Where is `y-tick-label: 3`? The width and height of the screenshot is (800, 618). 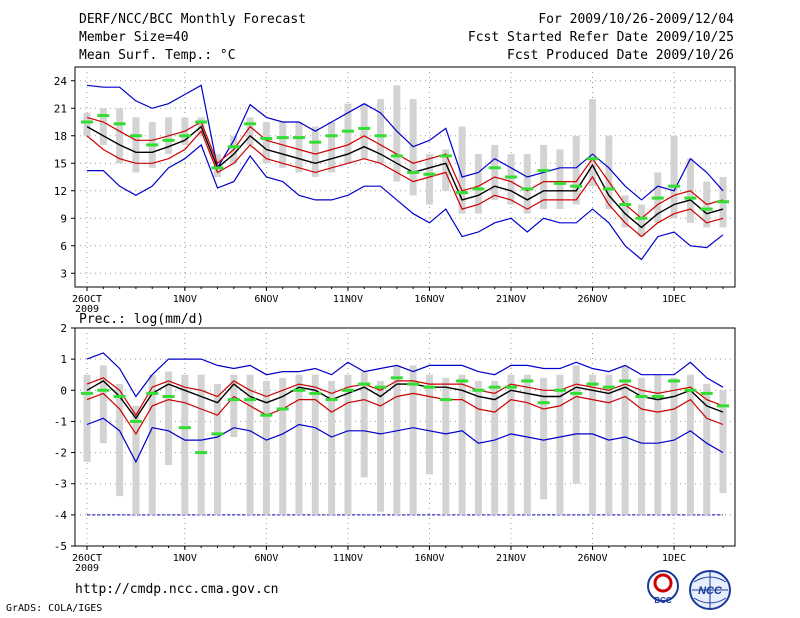 y-tick-label: 3 is located at coordinates (63, 273).